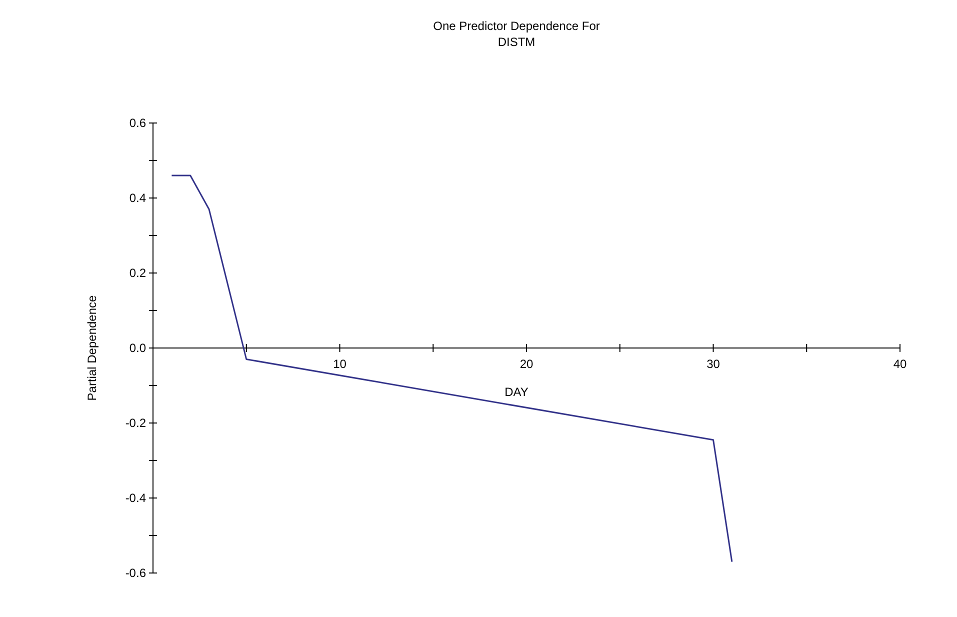 The width and height of the screenshot is (957, 617). What do you see at coordinates (92, 347) in the screenshot?
I see `y-axis-title: Partial Dependence` at bounding box center [92, 347].